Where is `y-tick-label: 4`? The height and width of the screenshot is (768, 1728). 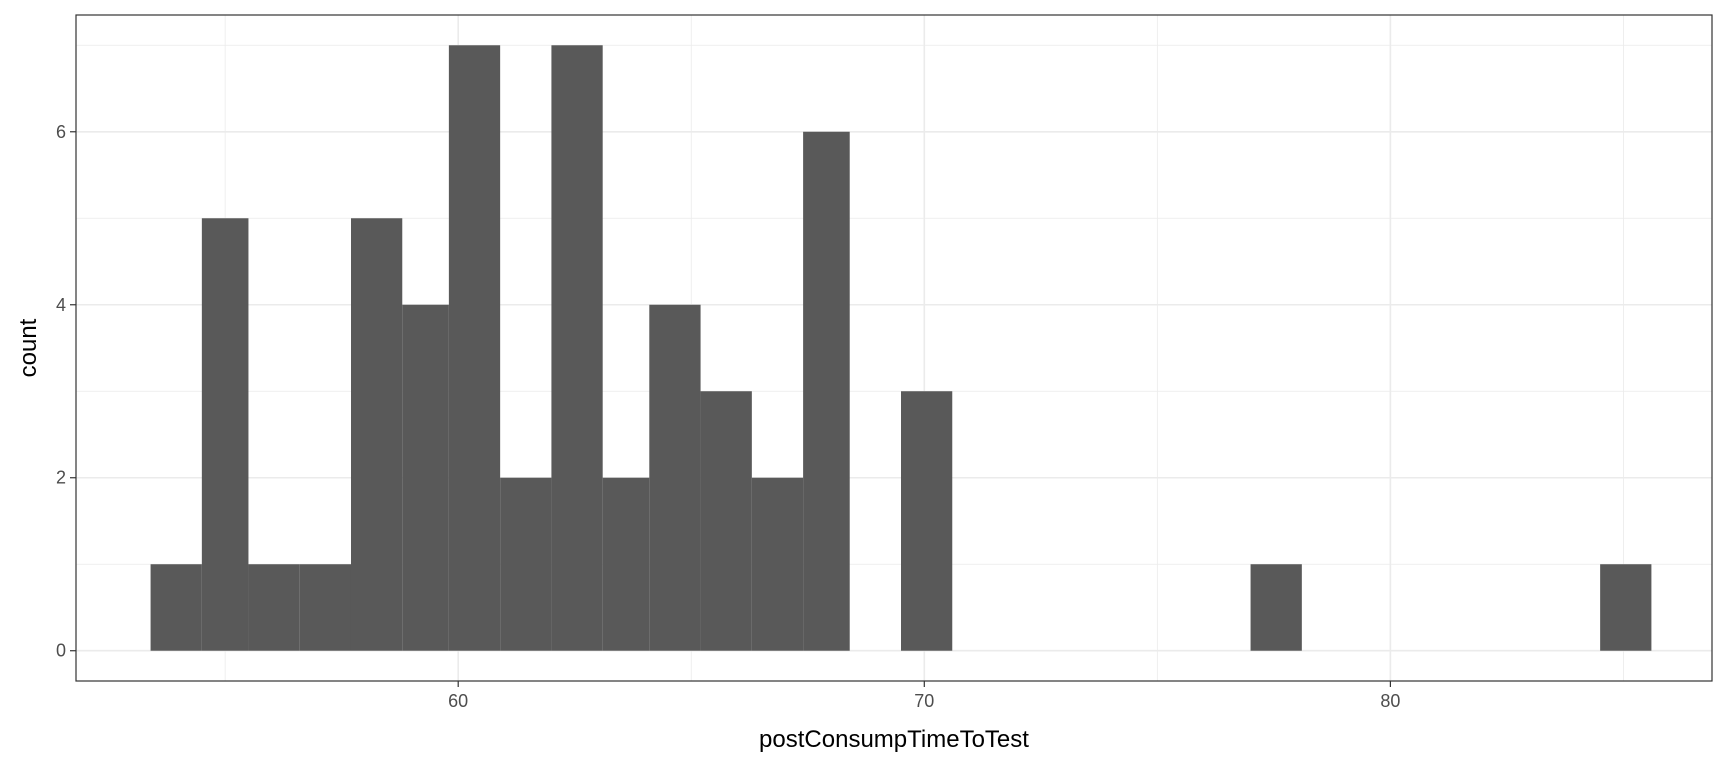
y-tick-label: 4 is located at coordinates (61, 305).